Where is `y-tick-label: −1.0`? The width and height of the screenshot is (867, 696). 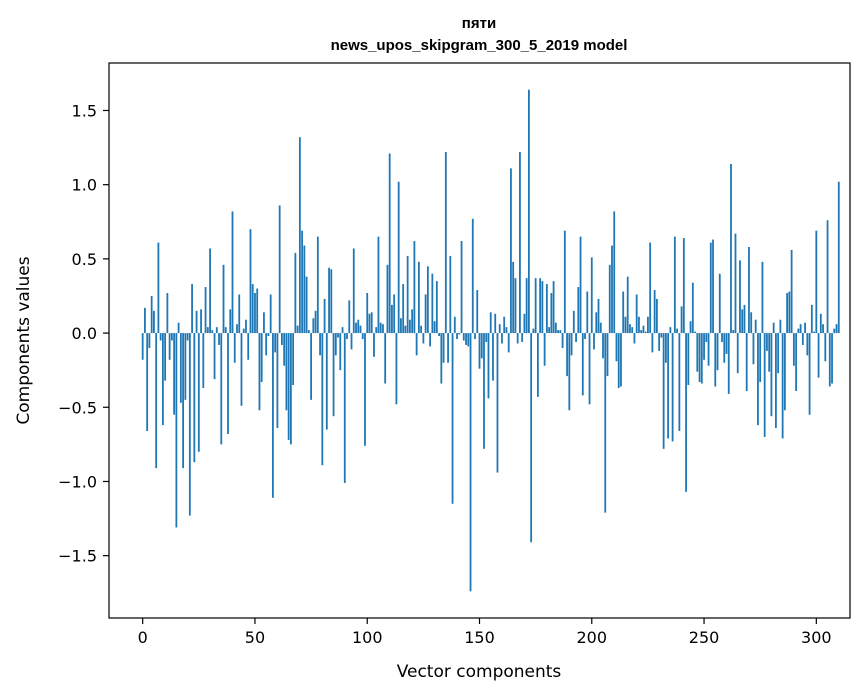
y-tick-label: −1.0 is located at coordinates (77, 481).